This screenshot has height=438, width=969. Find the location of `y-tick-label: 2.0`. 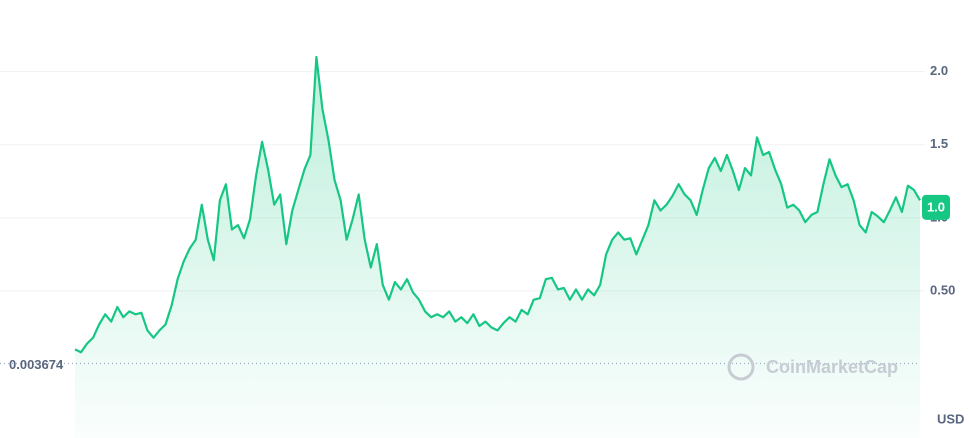

y-tick-label: 2.0 is located at coordinates (939, 70).